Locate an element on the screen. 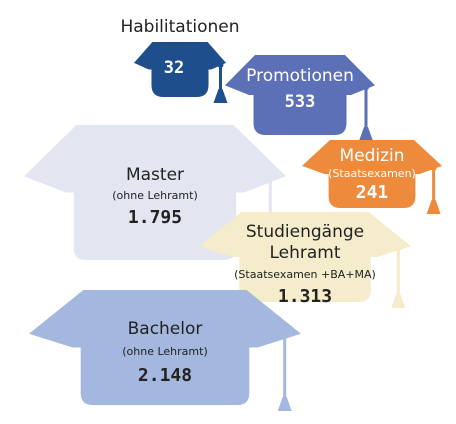 Image resolution: width=456 pixels, height=424 pixels. category-note: (Staatsexamen +BA+MA) is located at coordinates (305, 274).